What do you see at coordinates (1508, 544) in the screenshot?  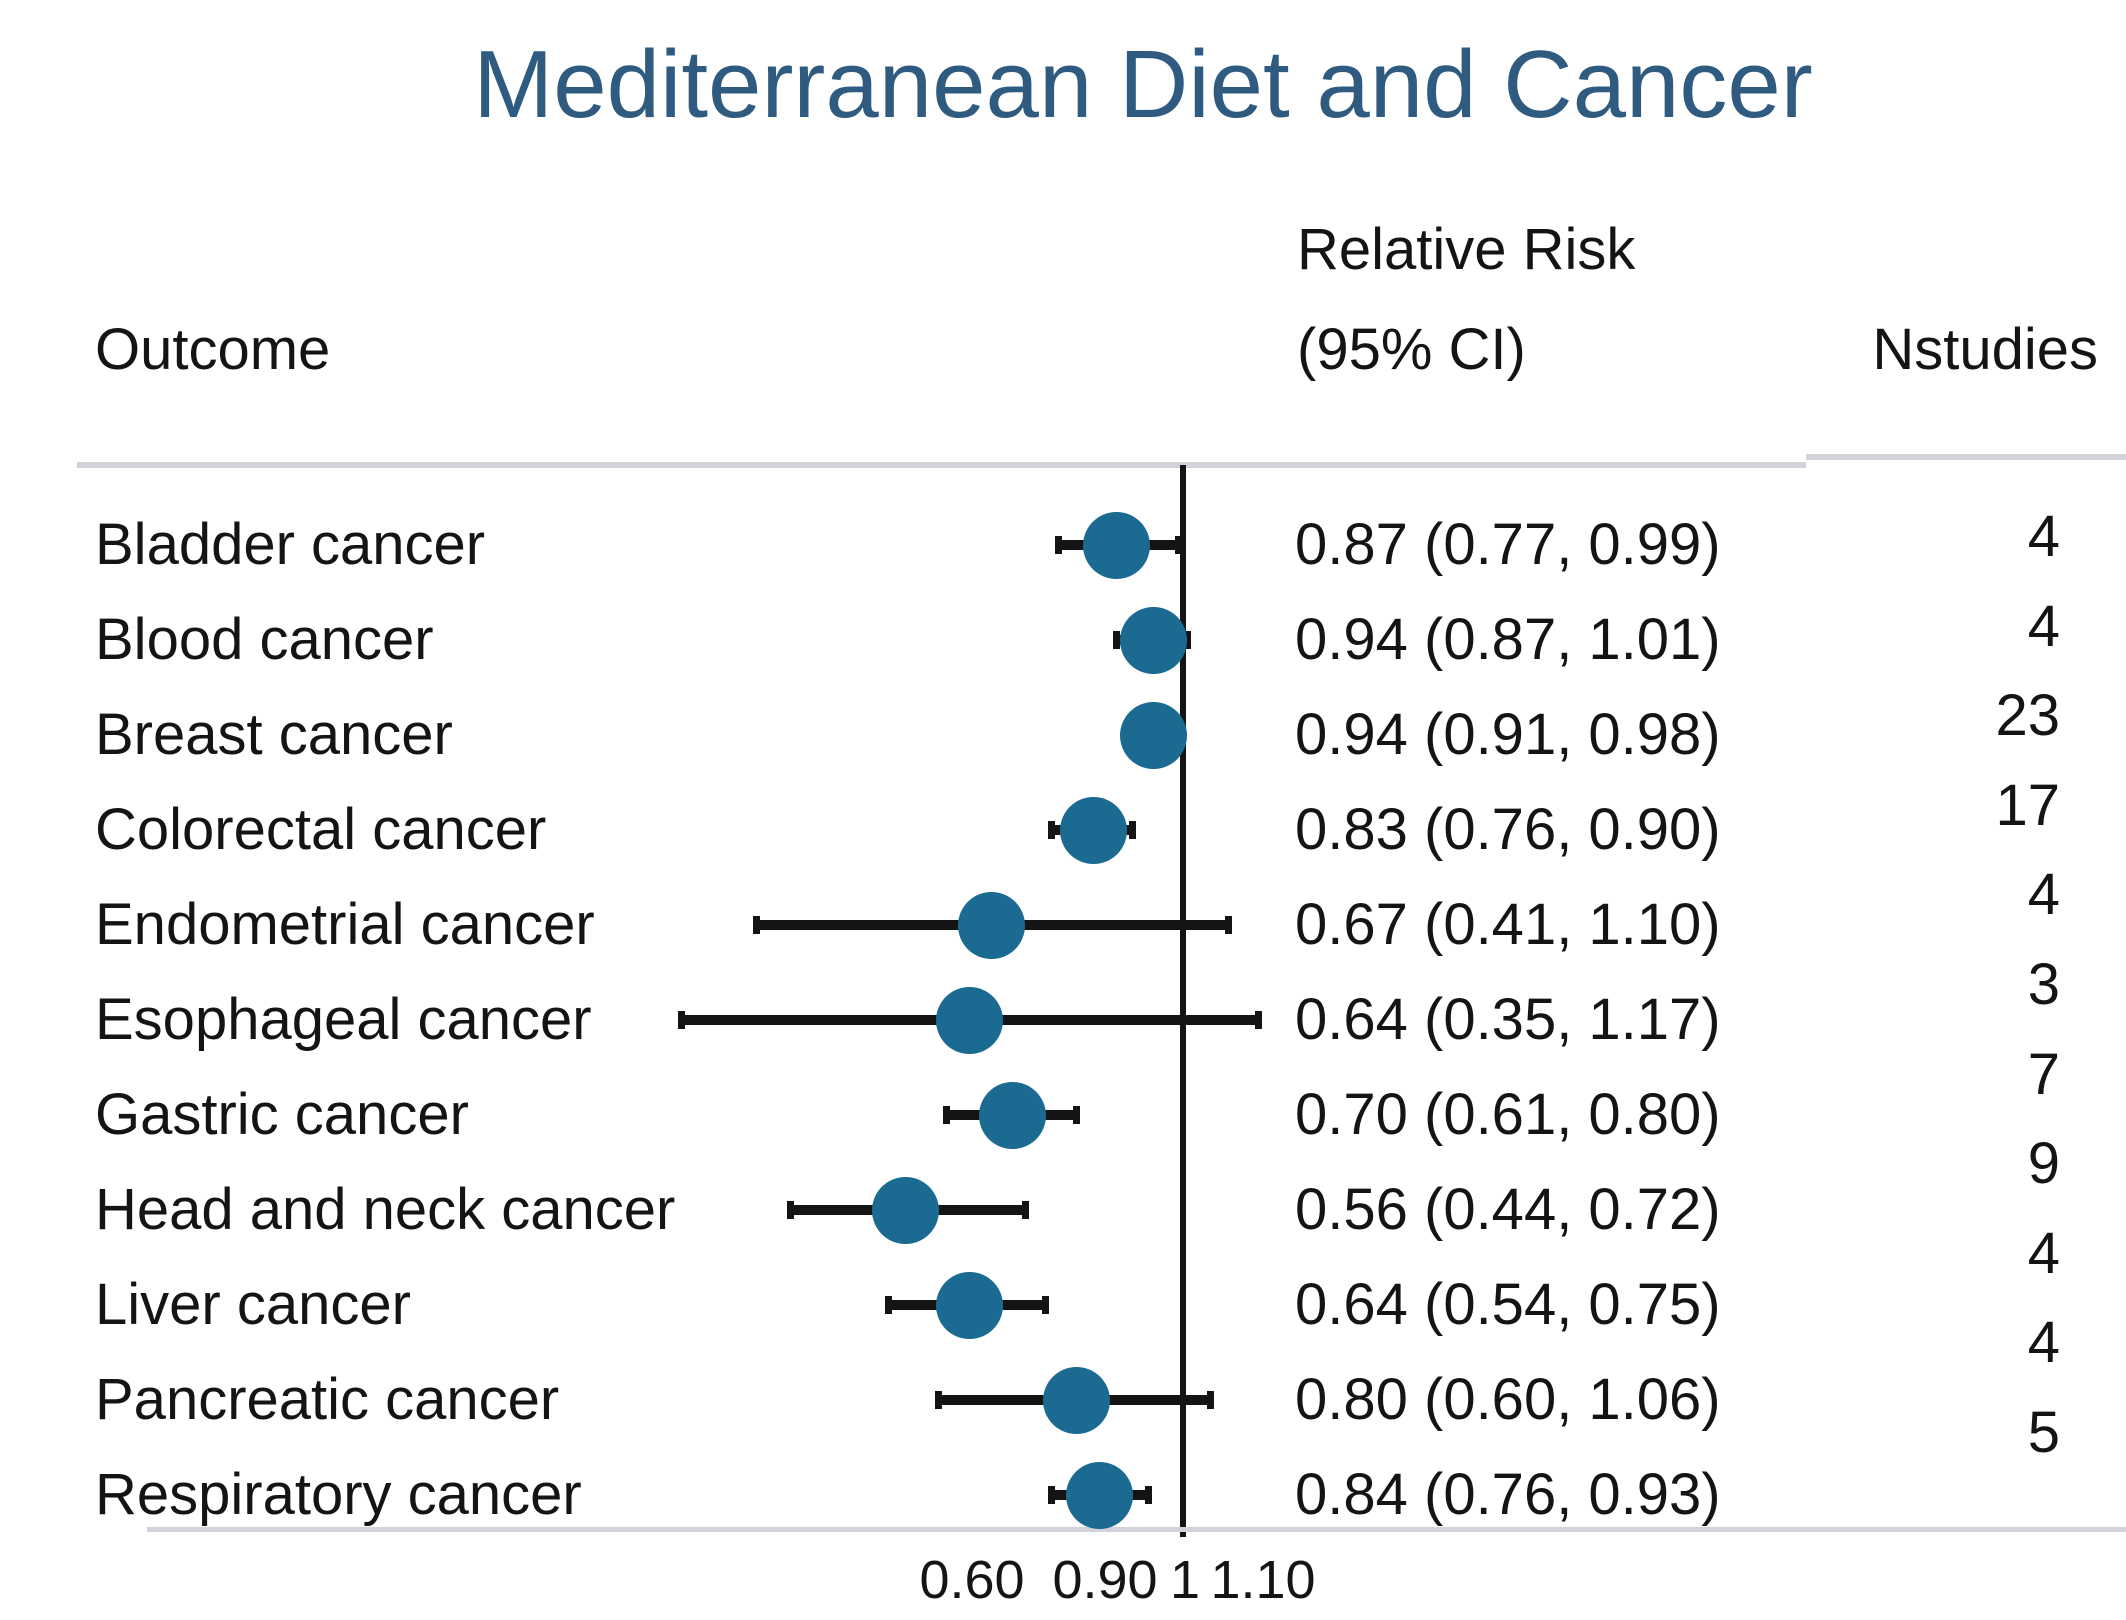 I see `rr-ci-value: 0.87 (0.77, 0.99)` at bounding box center [1508, 544].